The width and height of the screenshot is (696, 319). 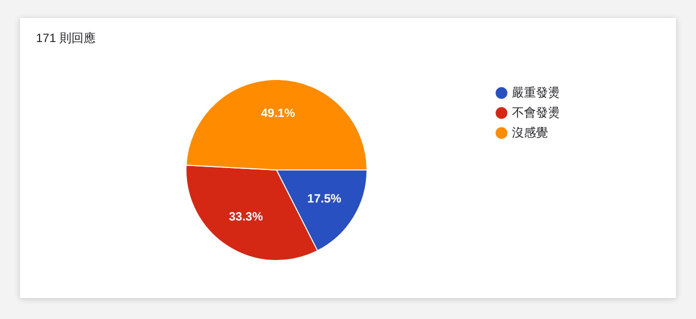 I want to click on legend-label: 沒感覺, so click(x=530, y=132).